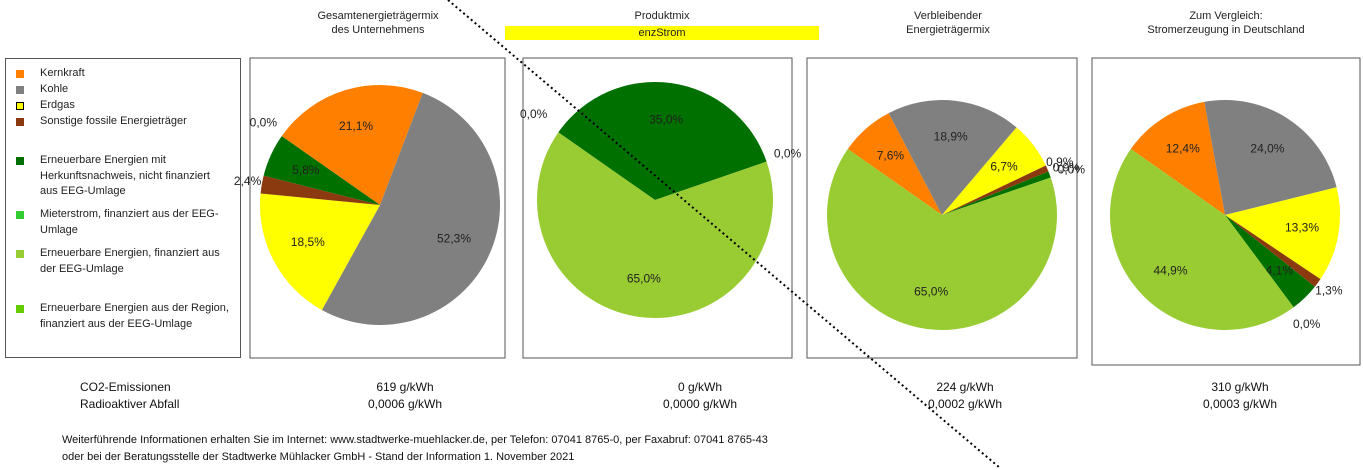  What do you see at coordinates (948, 30) in the screenshot?
I see `chart-title: Energieträgermix` at bounding box center [948, 30].